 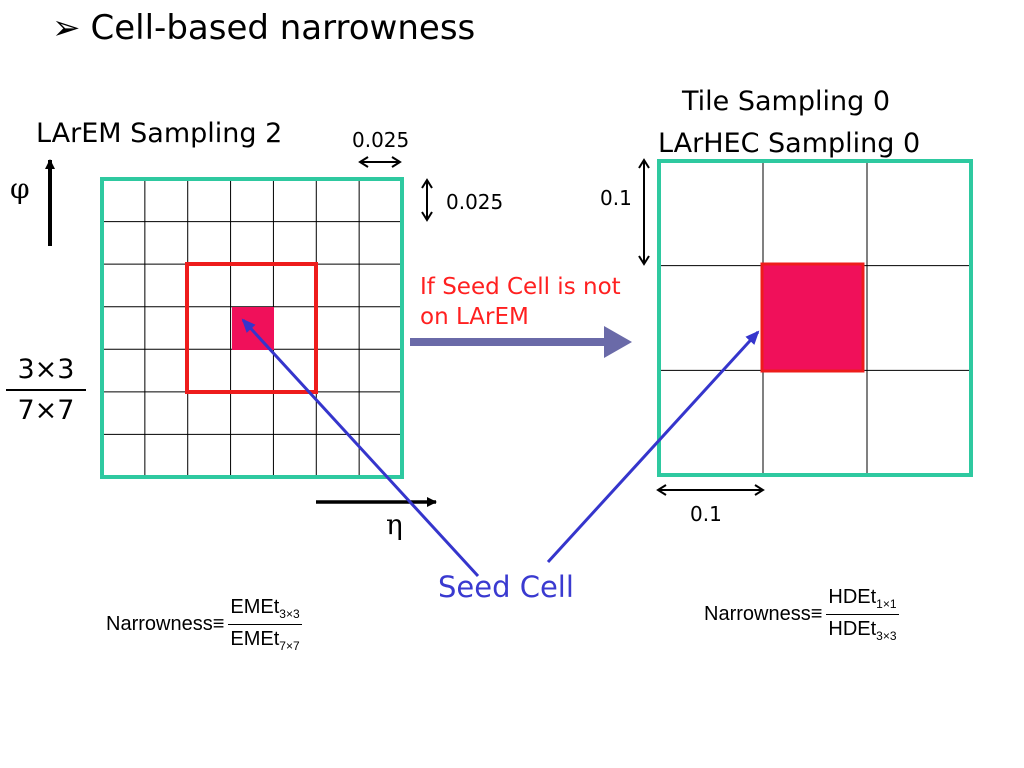 I want to click on larem-phi-dimension-arrow, so click(x=427, y=200).